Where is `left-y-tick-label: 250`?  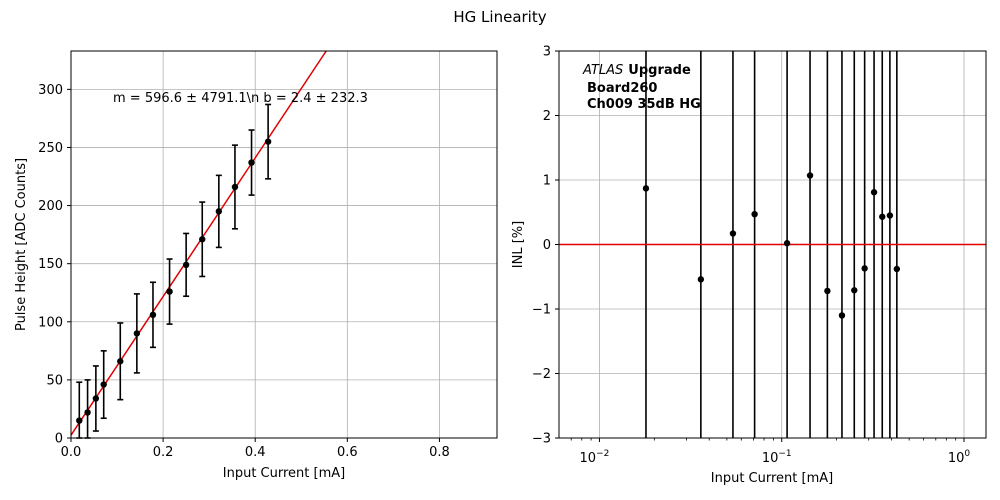 left-y-tick-label: 250 is located at coordinates (50, 148).